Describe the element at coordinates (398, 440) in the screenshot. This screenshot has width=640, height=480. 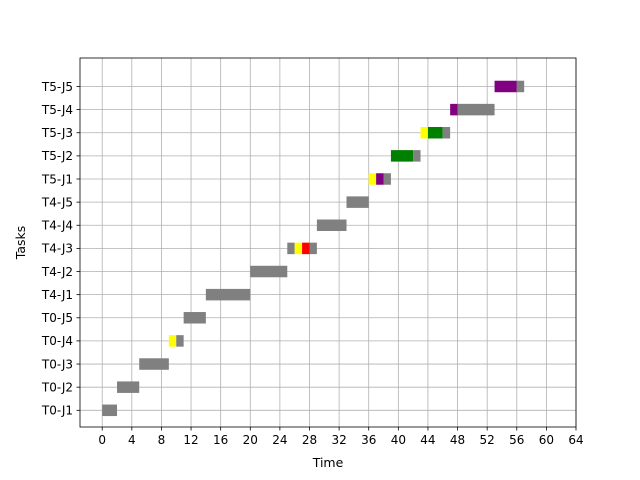
I see `x-tick-label: 40` at that location.